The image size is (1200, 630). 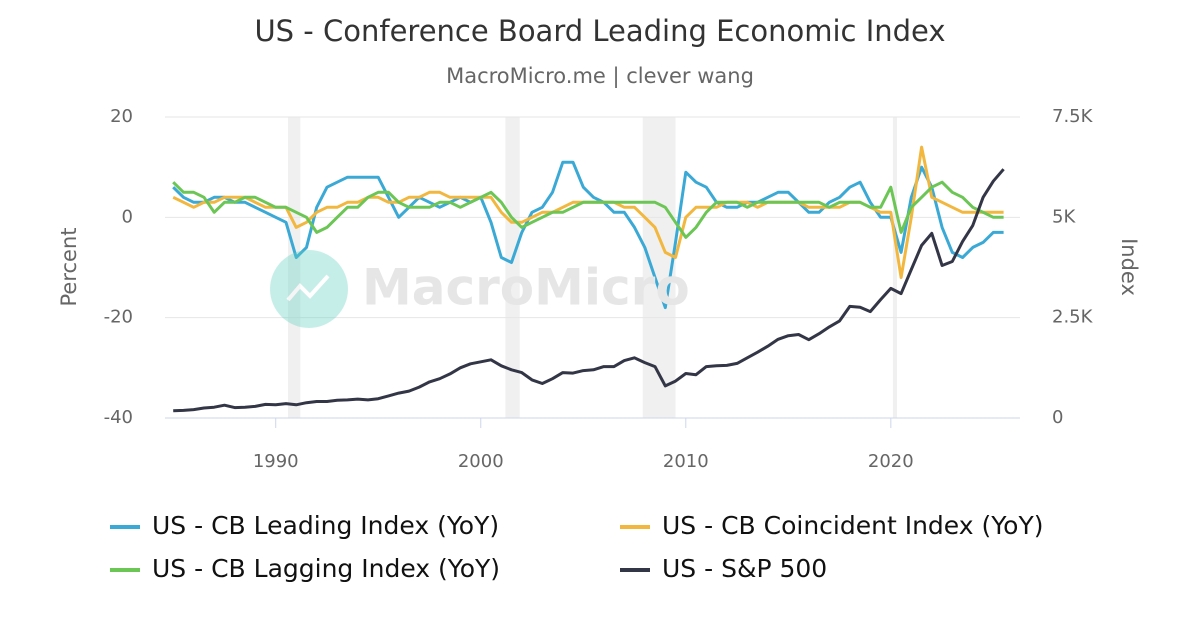 I want to click on x-tick-label: 1990, so click(x=276, y=461).